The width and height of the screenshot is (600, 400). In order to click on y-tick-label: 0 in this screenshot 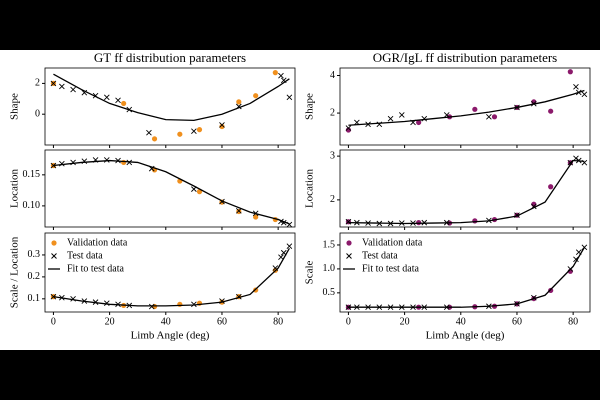, I will do `click(37, 113)`.